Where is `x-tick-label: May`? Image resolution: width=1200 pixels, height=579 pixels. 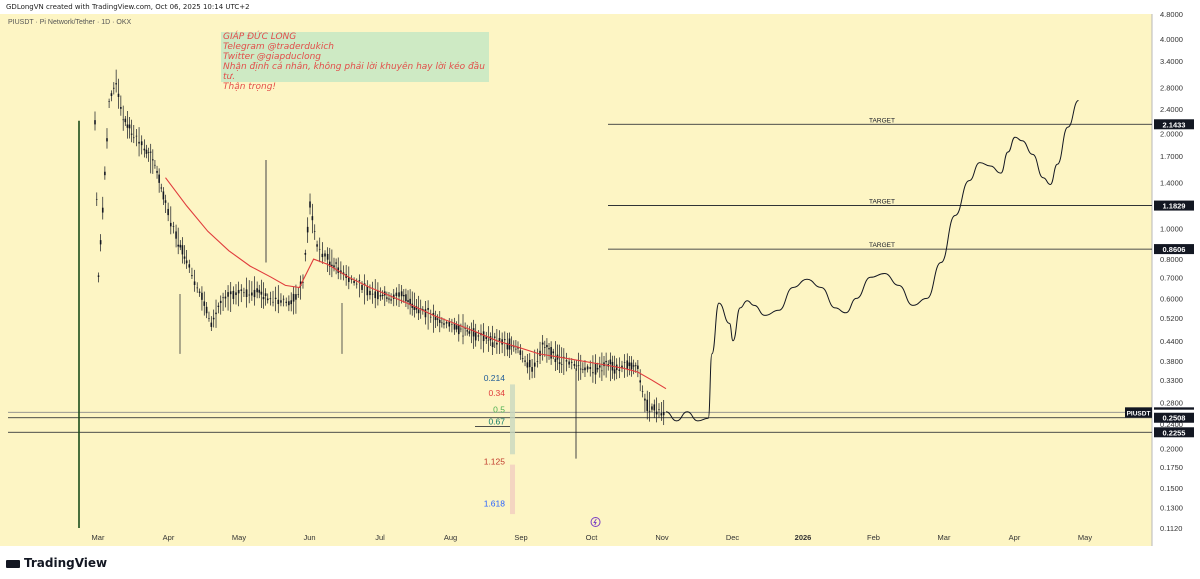 x-tick-label: May is located at coordinates (1085, 537).